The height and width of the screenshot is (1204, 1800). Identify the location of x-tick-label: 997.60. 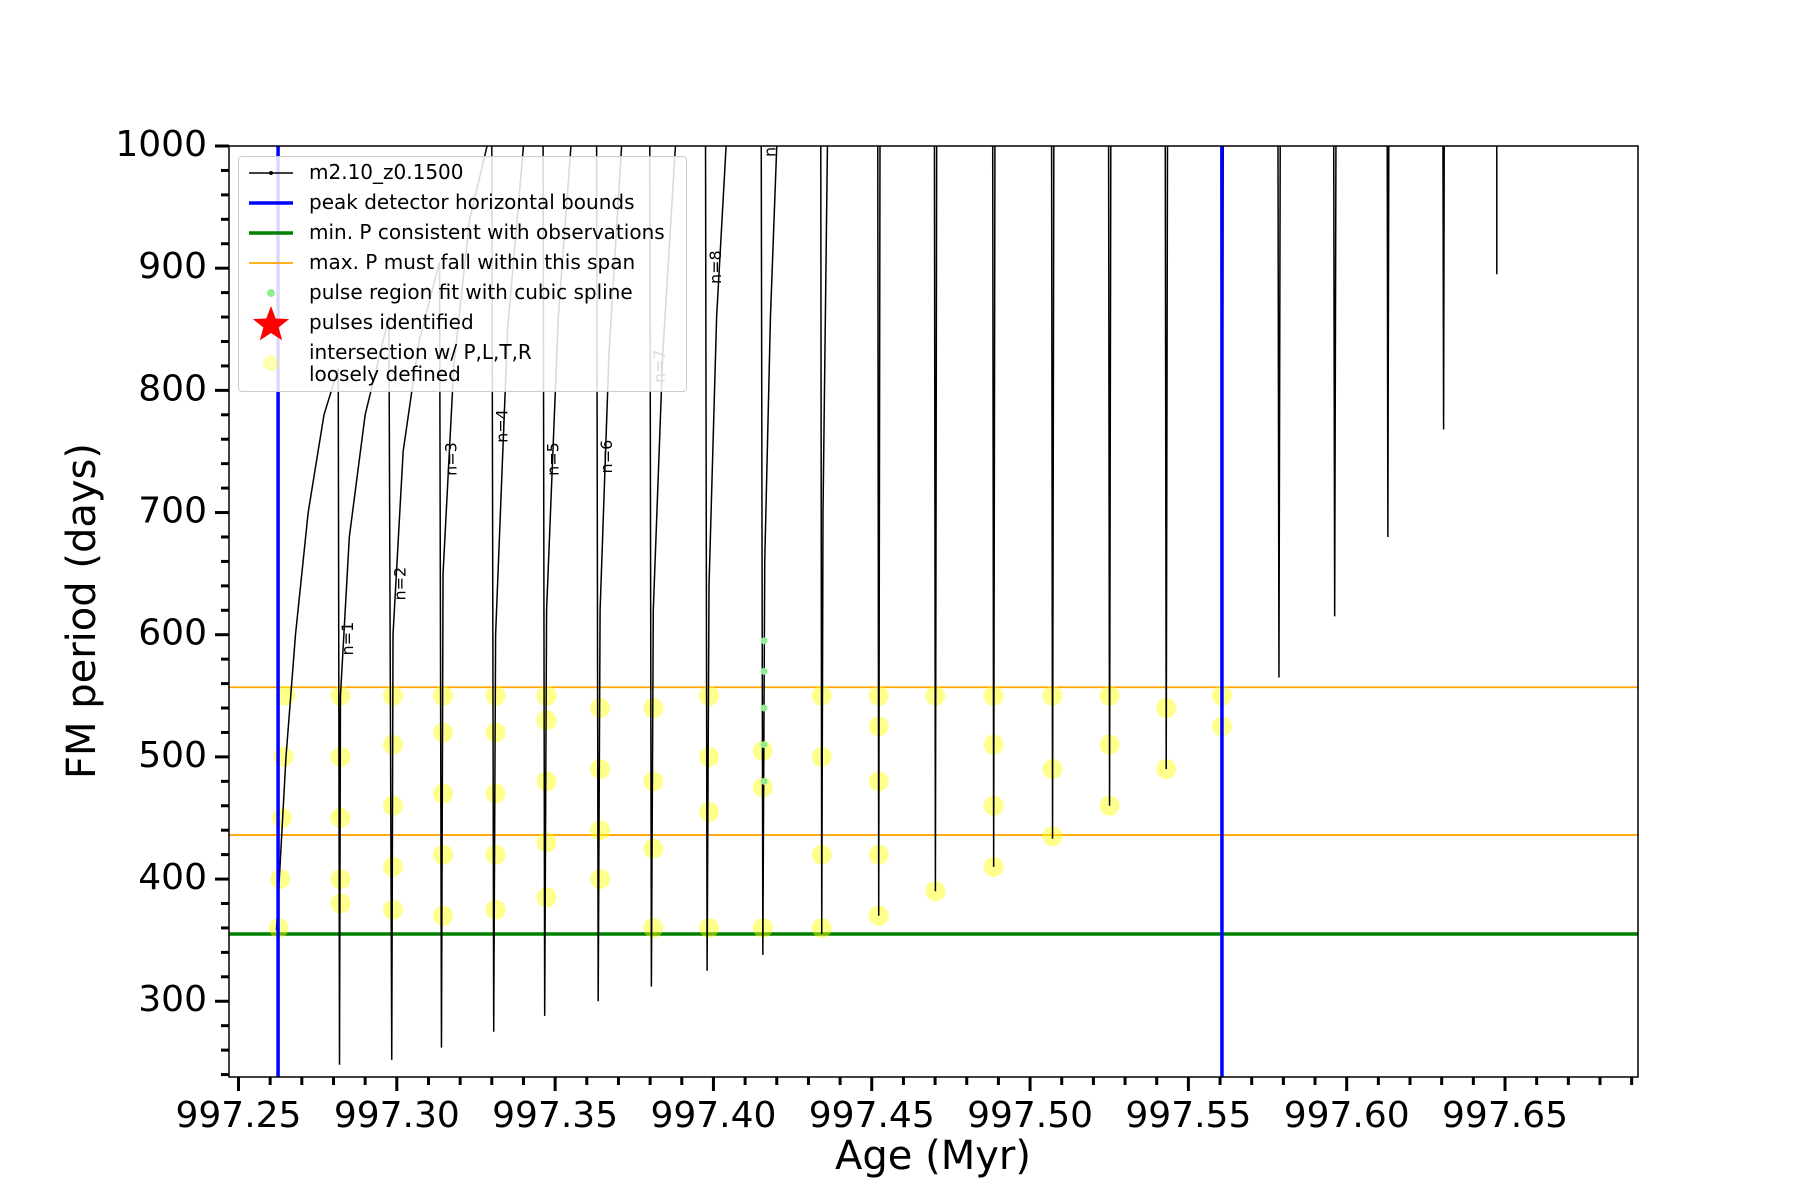
(1347, 1115).